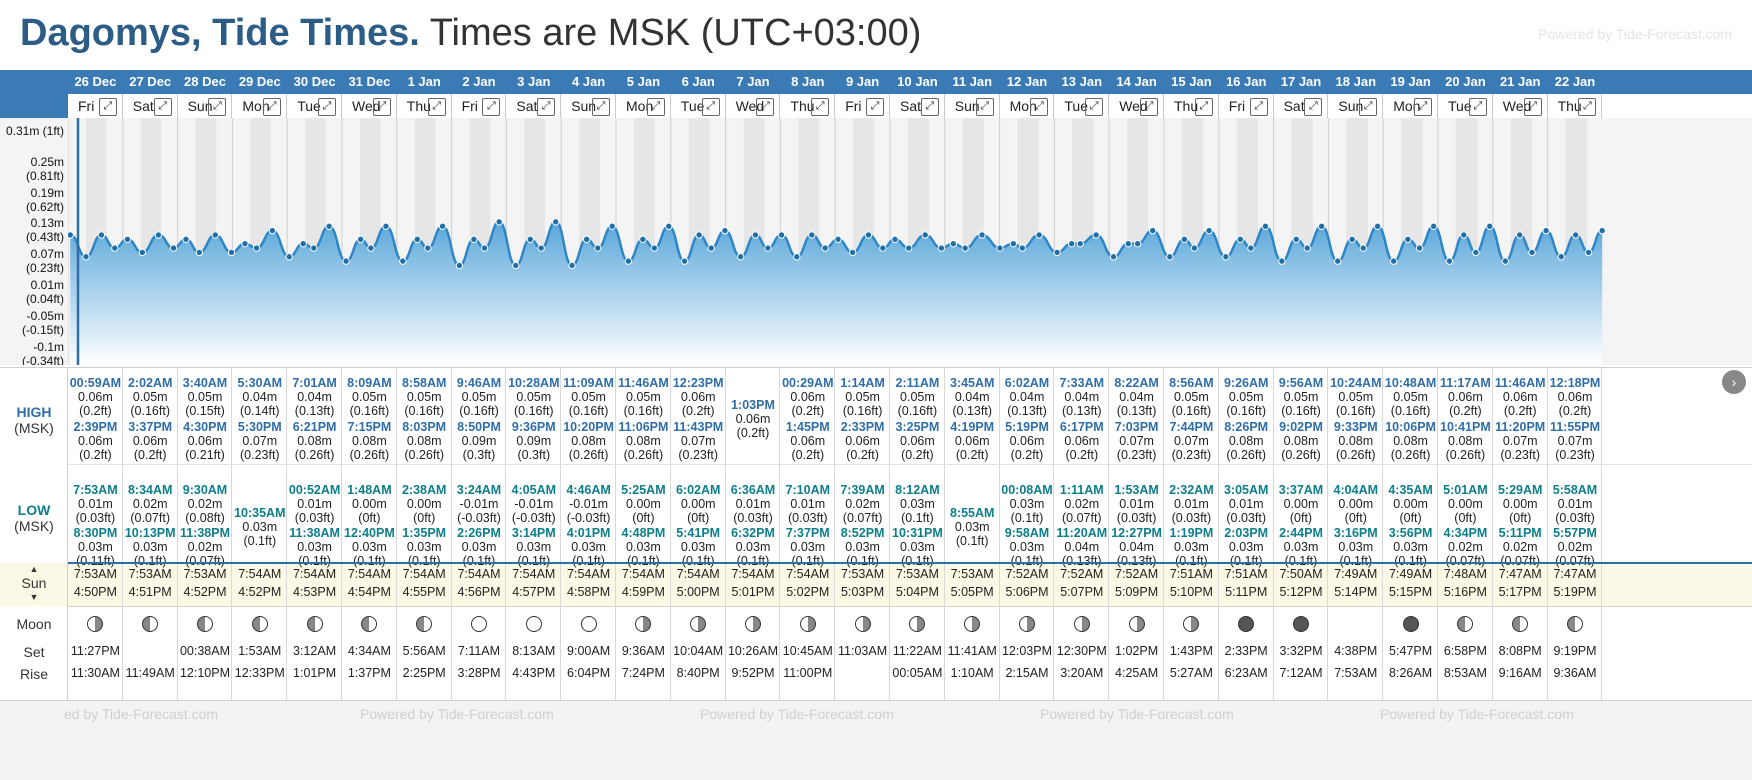  What do you see at coordinates (643, 504) in the screenshot?
I see `low-tide-entry: 5:25AM 0.00m (0ft)` at bounding box center [643, 504].